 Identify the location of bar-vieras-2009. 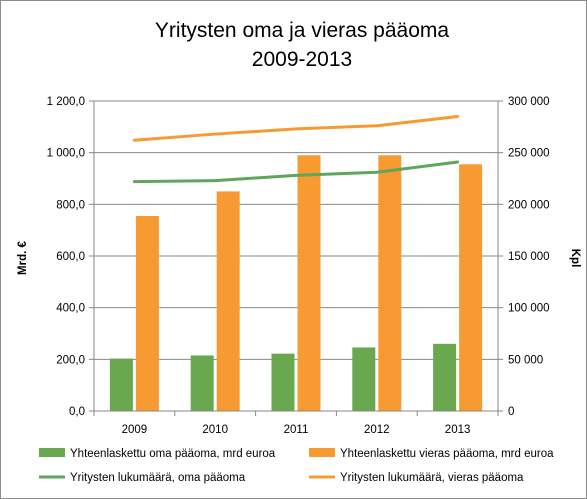
(147, 313).